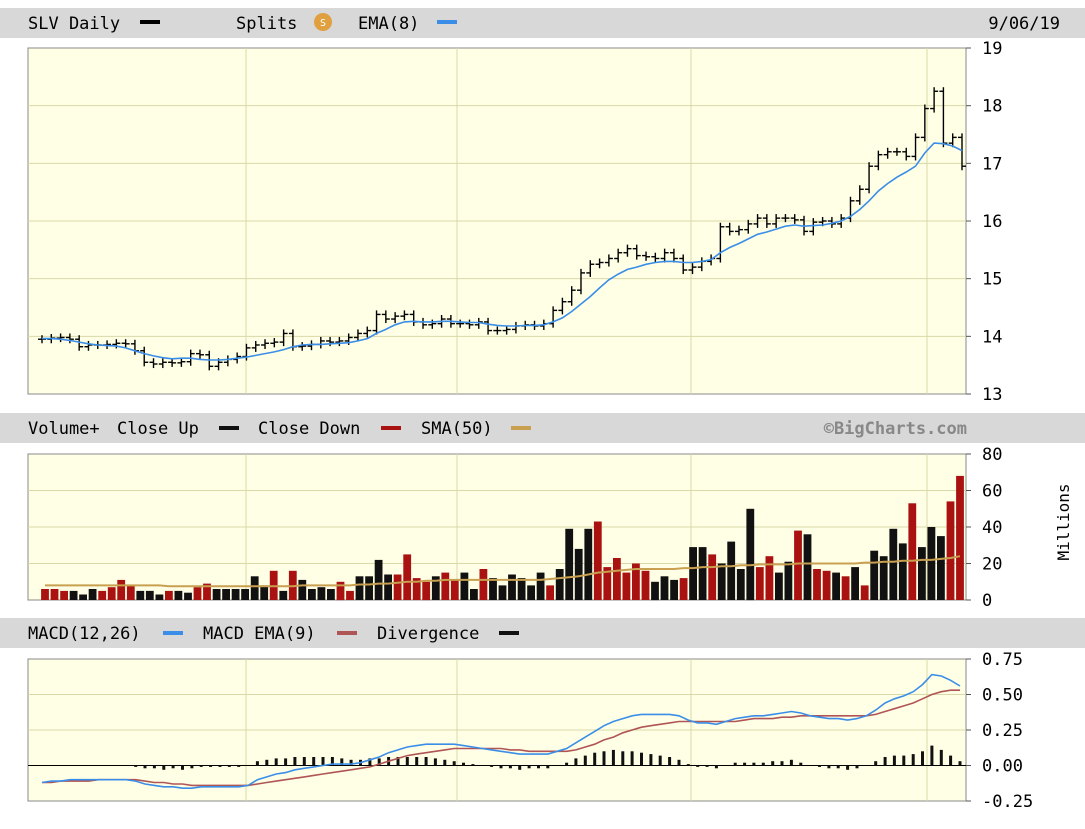 The height and width of the screenshot is (829, 1085). What do you see at coordinates (542, 23) in the screenshot?
I see `price-header-bar` at bounding box center [542, 23].